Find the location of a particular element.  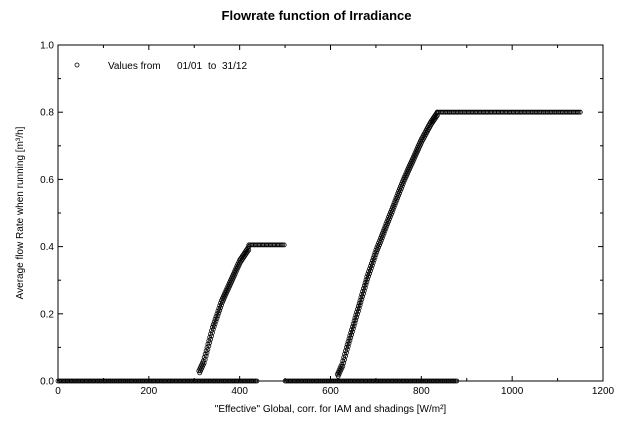

y-tick-label: 0.2 is located at coordinates (47, 314).